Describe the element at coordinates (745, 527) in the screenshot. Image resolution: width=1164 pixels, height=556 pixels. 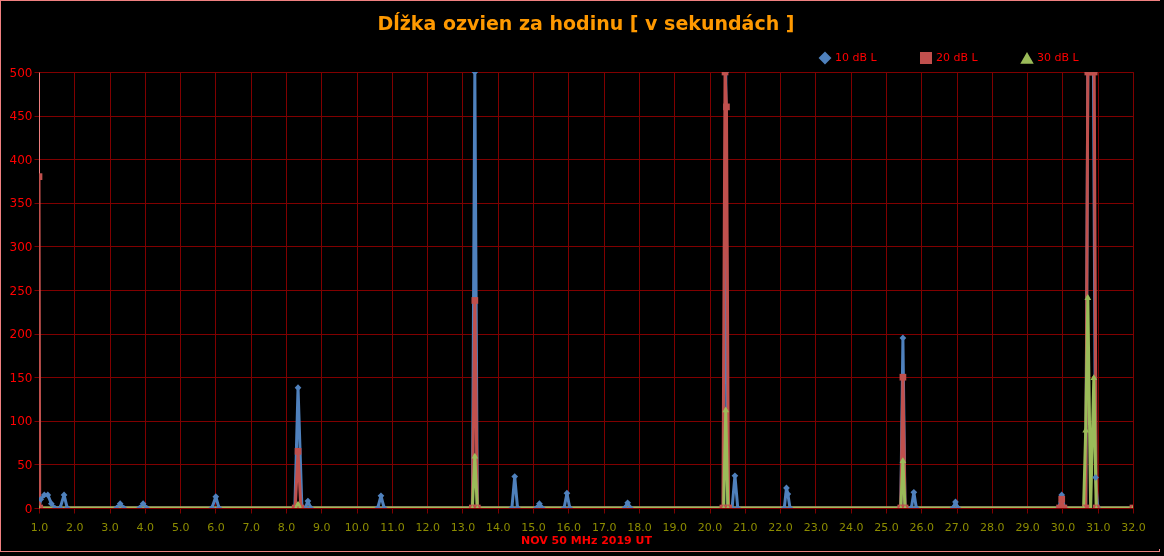
I see `x-tick-label: 21.0` at that location.